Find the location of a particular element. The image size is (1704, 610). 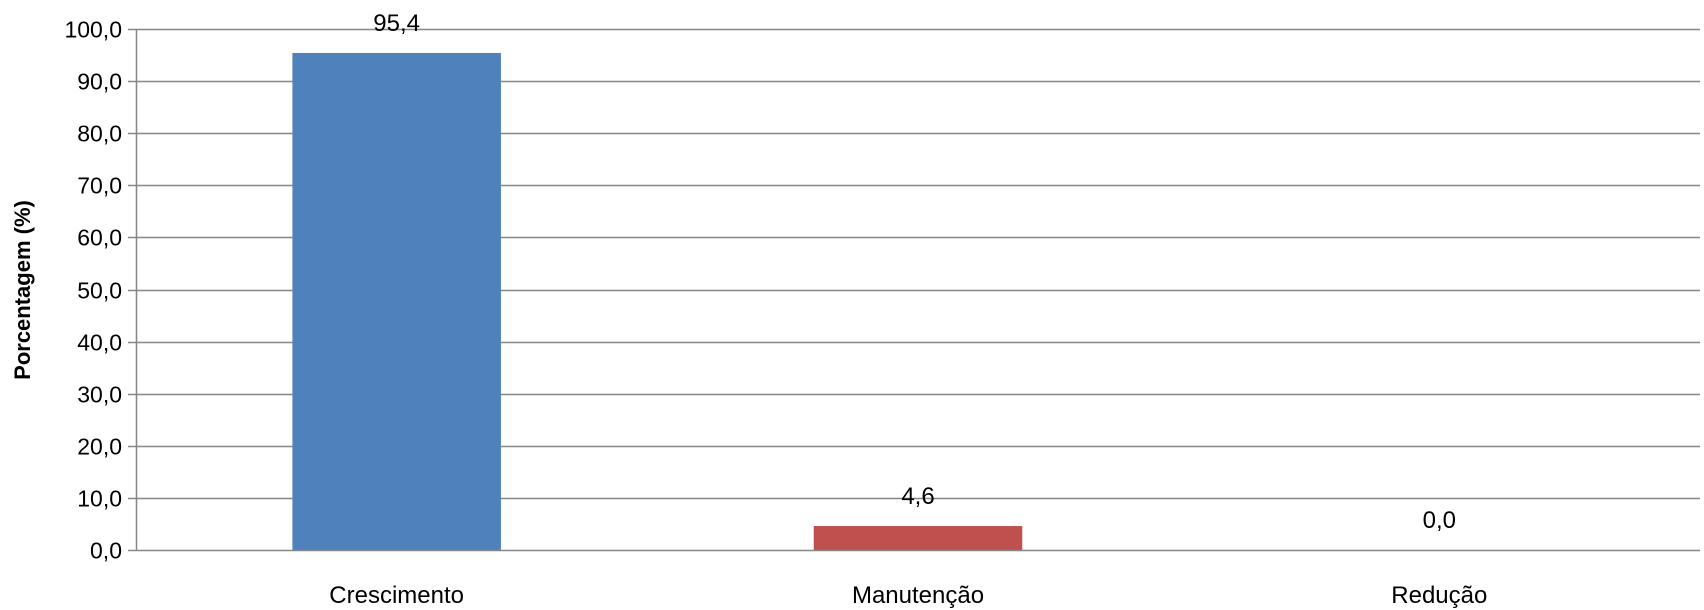

x-category-label: Manutenção is located at coordinates (918, 595).